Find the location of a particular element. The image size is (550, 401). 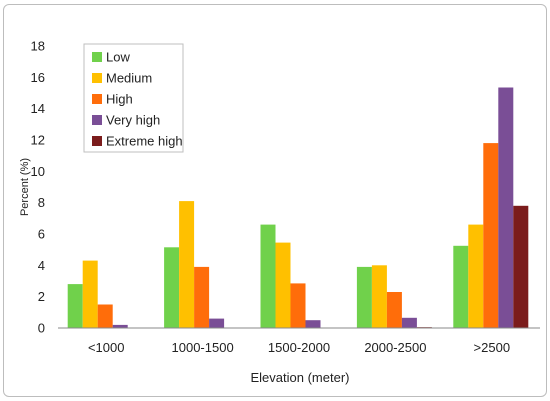

x-axis-ticks: <1000 1000-1500 1500-2000 2000-2500 >2500 is located at coordinates (299, 347).